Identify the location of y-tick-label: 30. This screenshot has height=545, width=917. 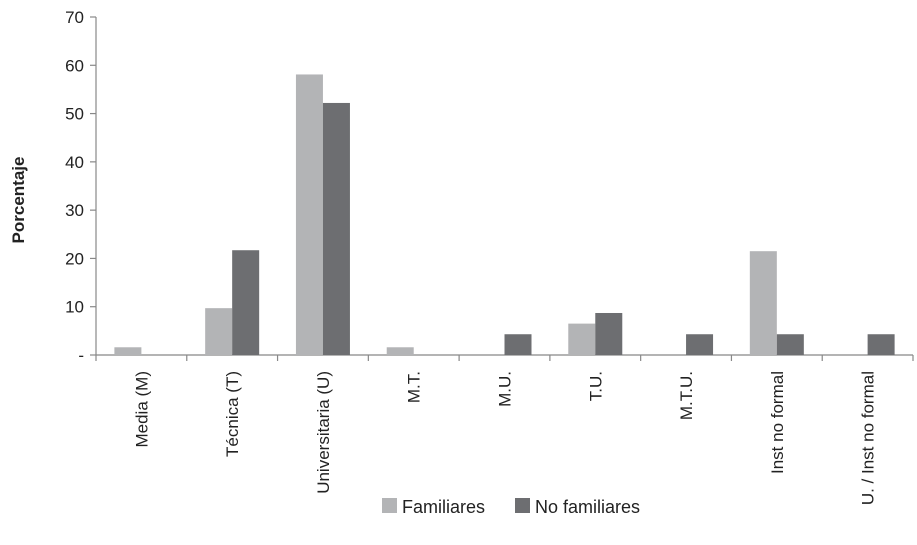
(74, 210).